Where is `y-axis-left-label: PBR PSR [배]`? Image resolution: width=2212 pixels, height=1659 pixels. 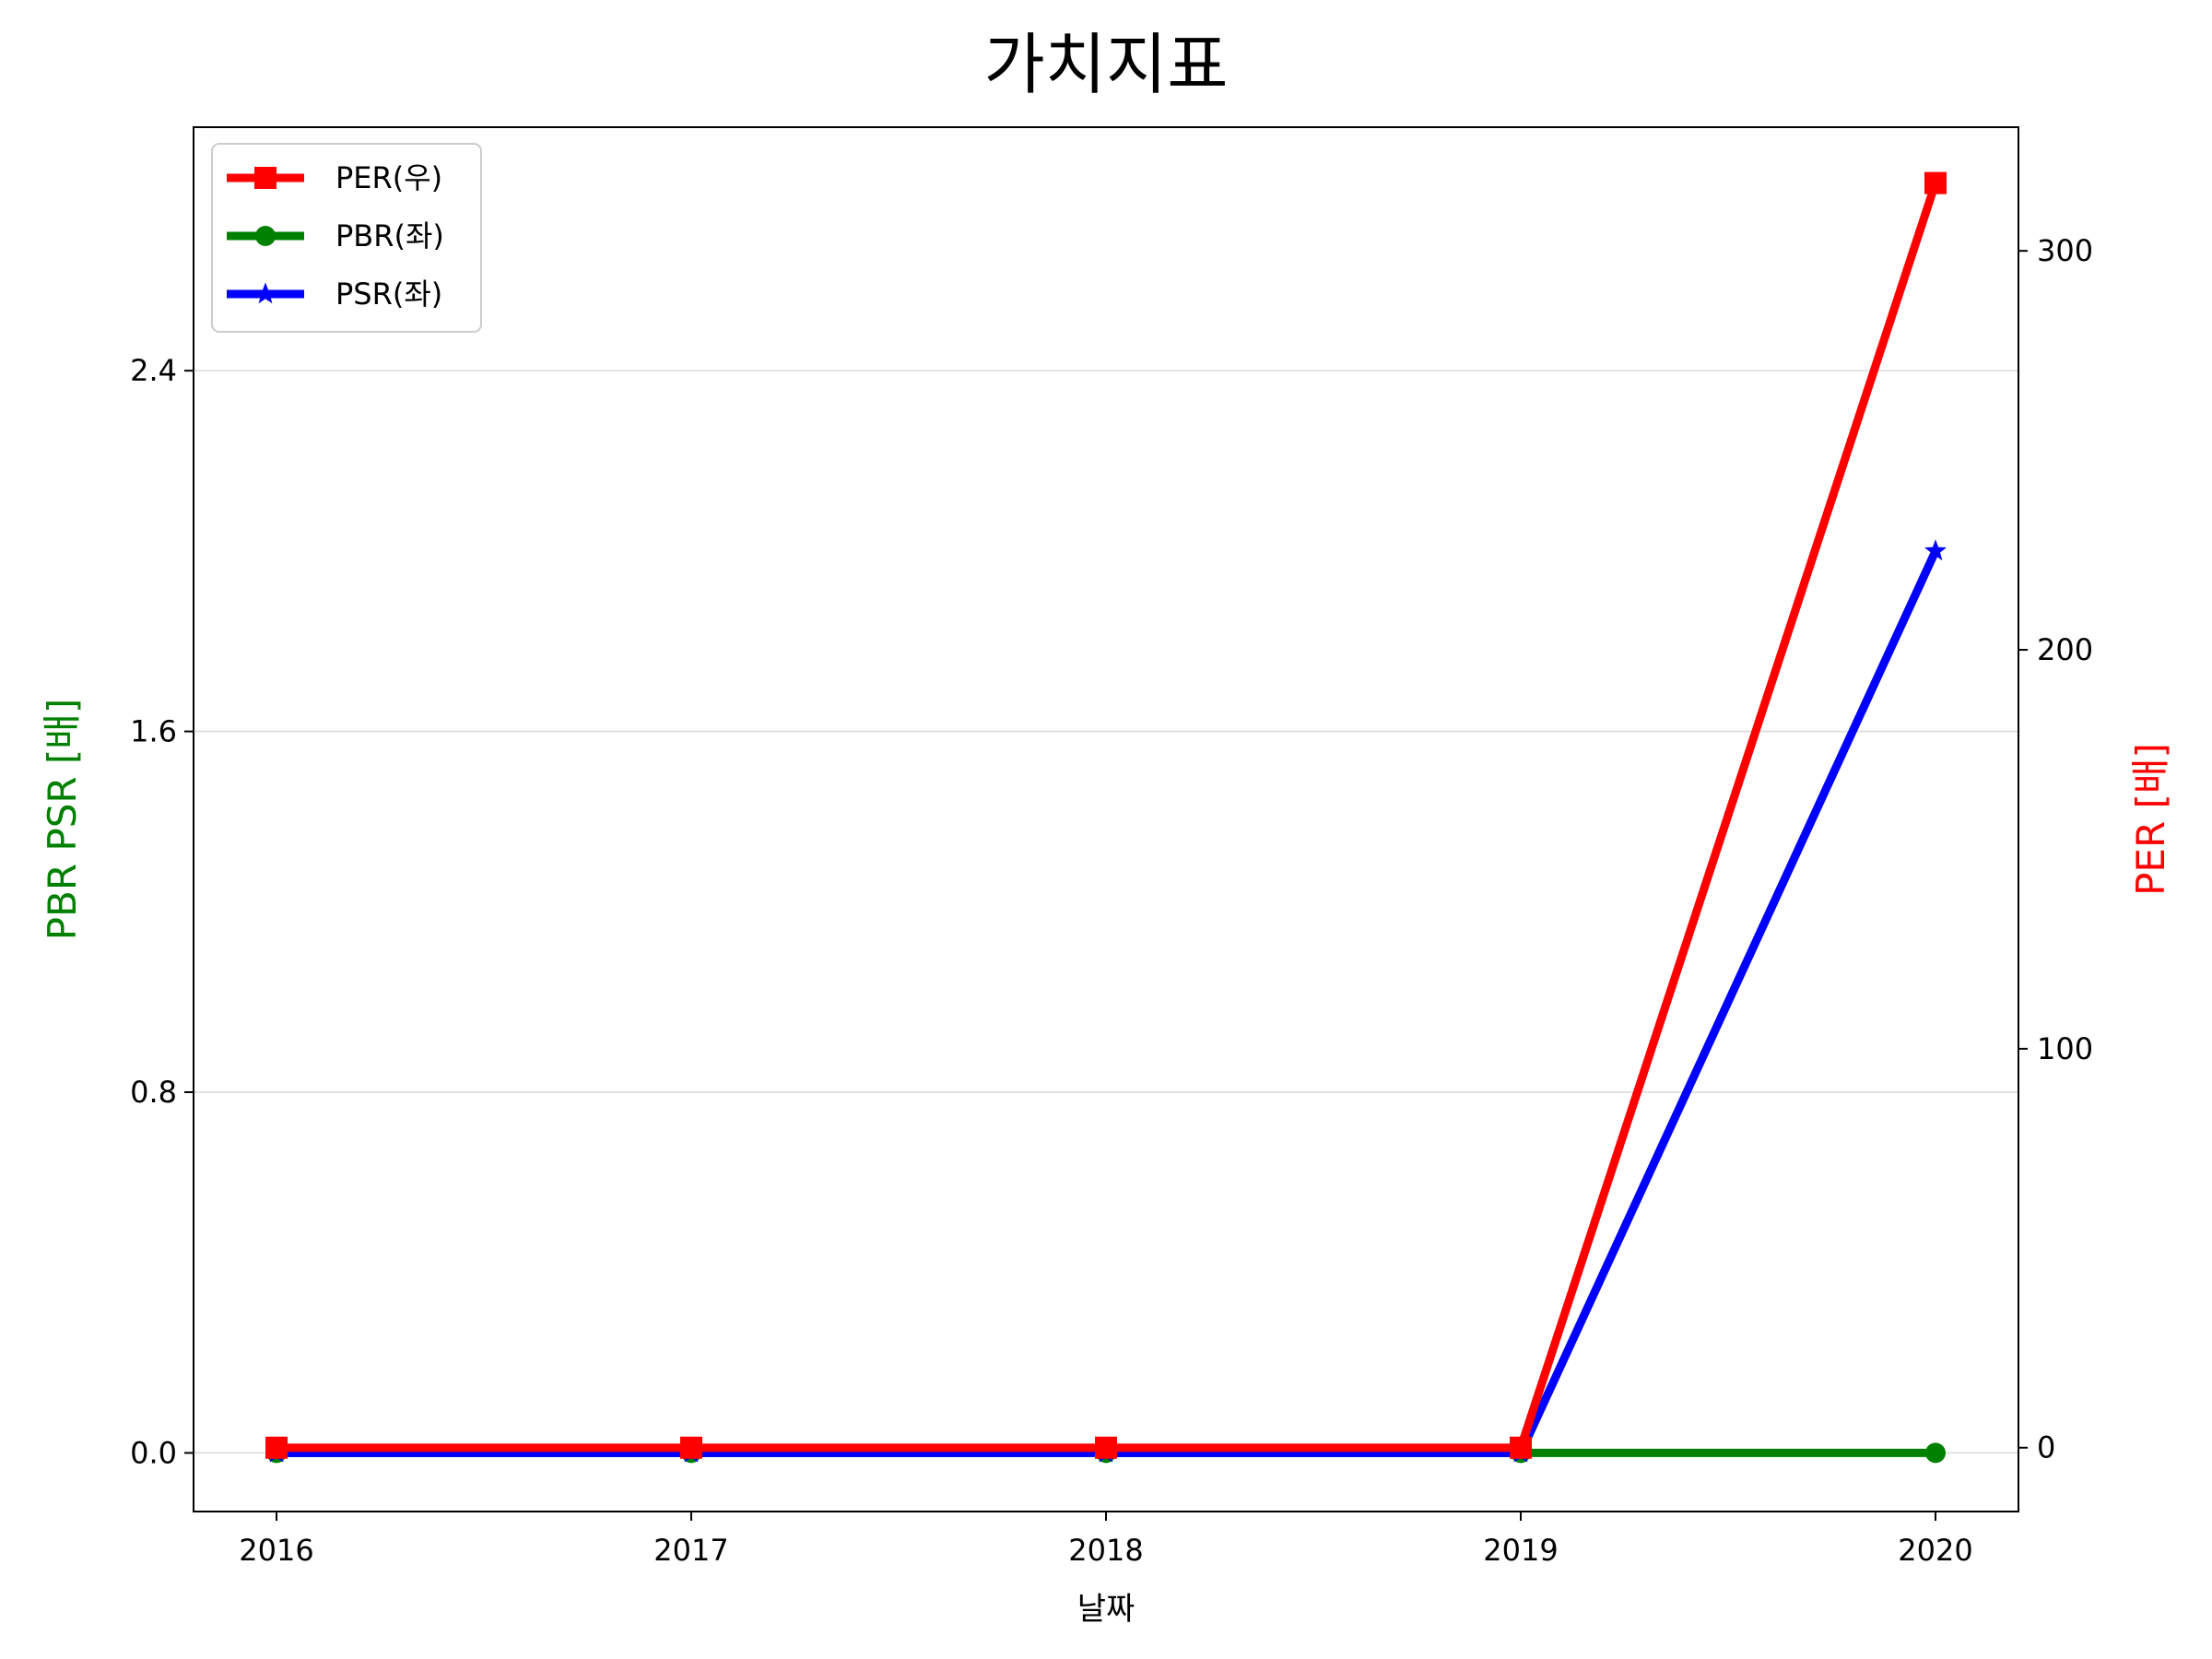 y-axis-left-label: PBR PSR [배] is located at coordinates (62, 820).